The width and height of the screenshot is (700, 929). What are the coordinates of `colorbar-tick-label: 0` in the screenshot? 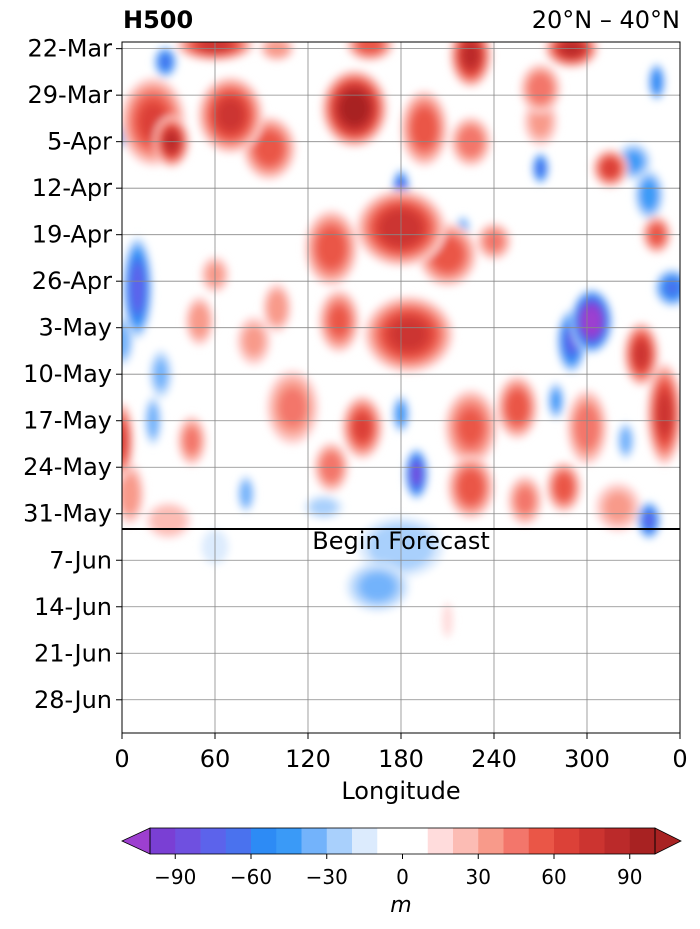 It's located at (402, 877).